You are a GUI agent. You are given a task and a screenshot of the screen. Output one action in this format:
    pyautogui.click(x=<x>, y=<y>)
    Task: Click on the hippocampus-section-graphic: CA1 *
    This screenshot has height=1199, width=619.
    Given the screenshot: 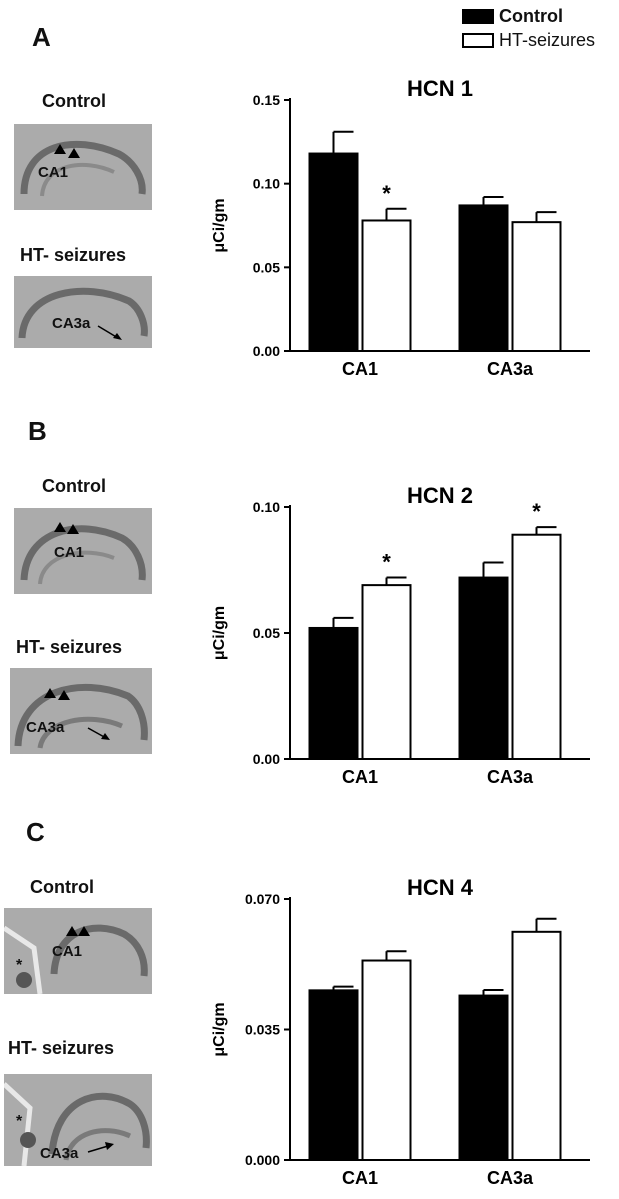 What is the action you would take?
    pyautogui.click(x=76, y=959)
    